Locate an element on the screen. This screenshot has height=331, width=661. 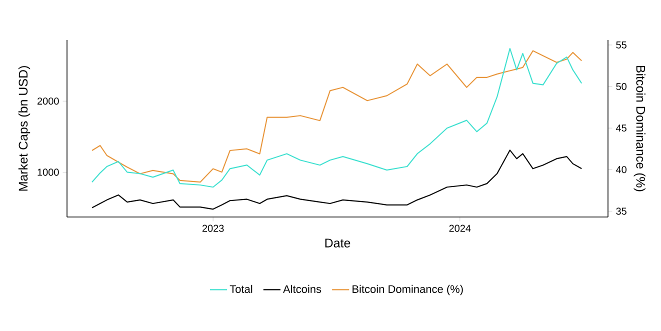
x-tick-label: 2024 is located at coordinates (460, 228).